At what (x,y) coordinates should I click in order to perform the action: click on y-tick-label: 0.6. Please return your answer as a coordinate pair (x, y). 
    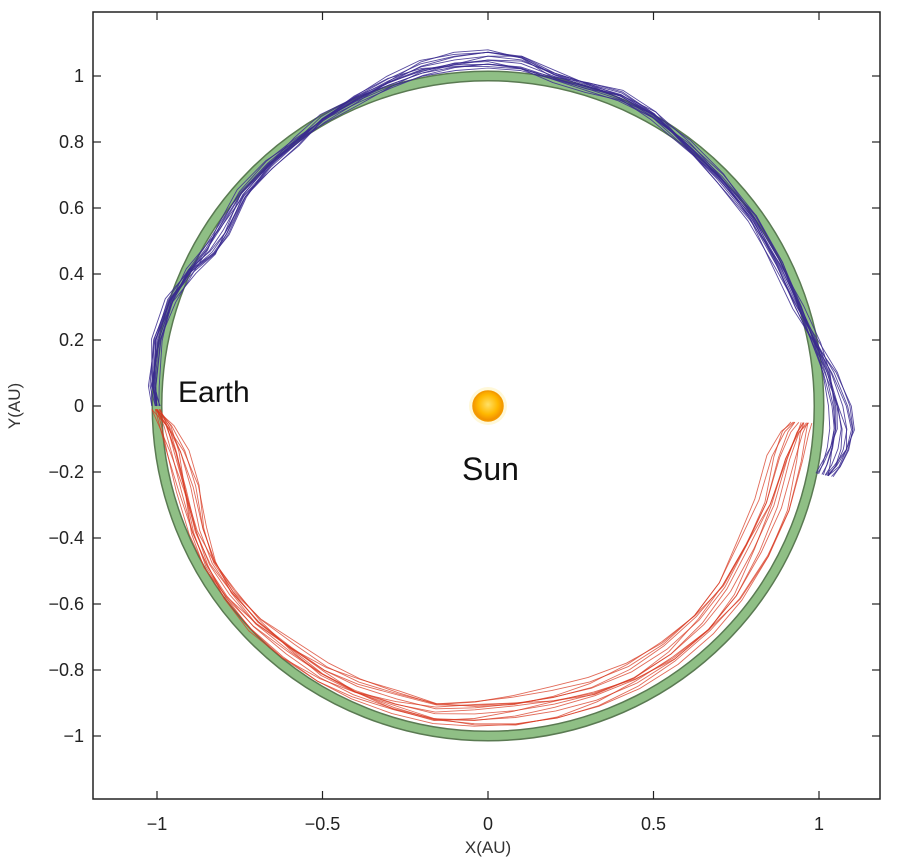
    Looking at the image, I should click on (71, 208).